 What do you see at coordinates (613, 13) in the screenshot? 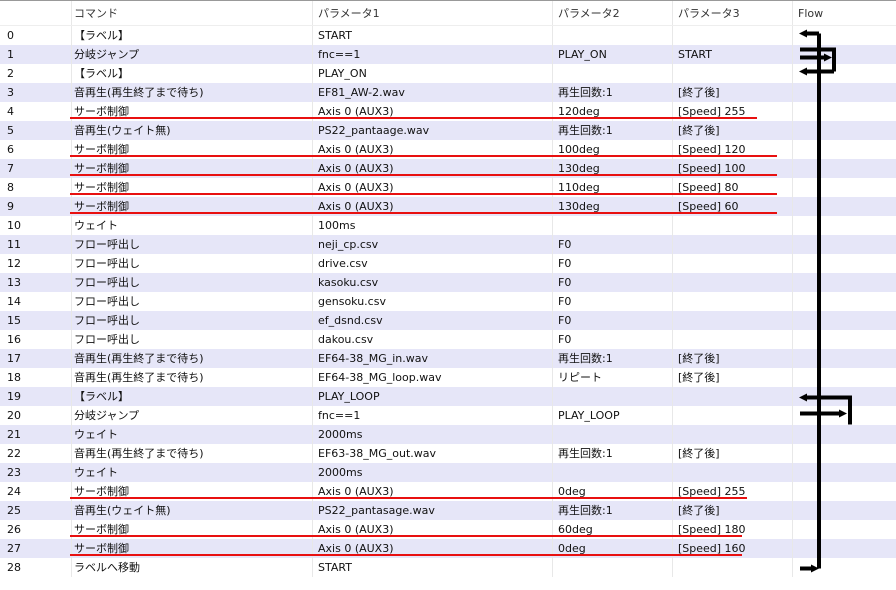
I see `header-param2: パラメータ2` at bounding box center [613, 13].